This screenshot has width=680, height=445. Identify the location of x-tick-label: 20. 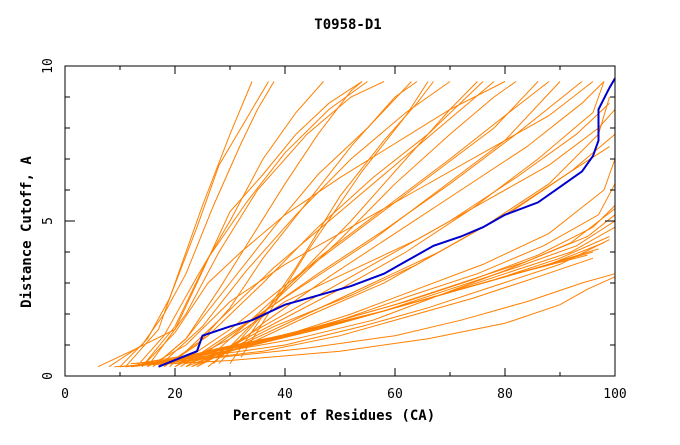
(175, 394).